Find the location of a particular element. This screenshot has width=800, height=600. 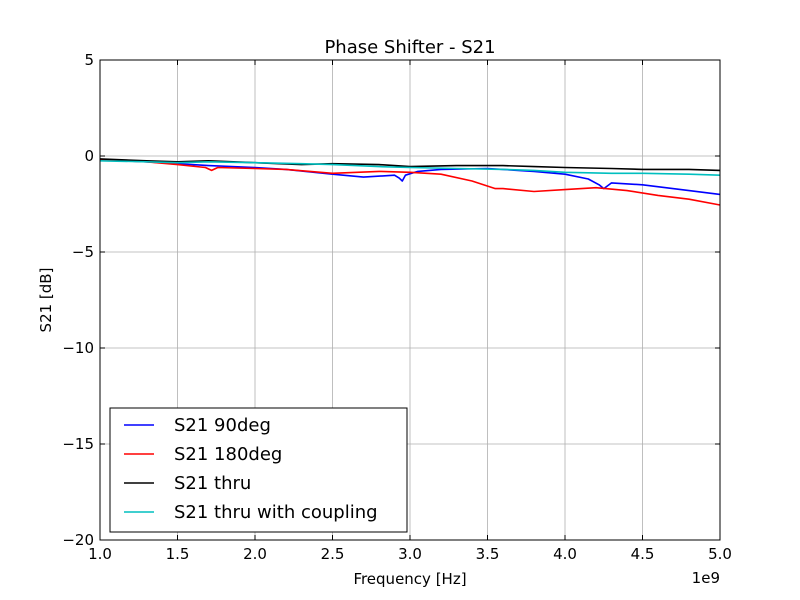

plot-series is located at coordinates (410, 182).